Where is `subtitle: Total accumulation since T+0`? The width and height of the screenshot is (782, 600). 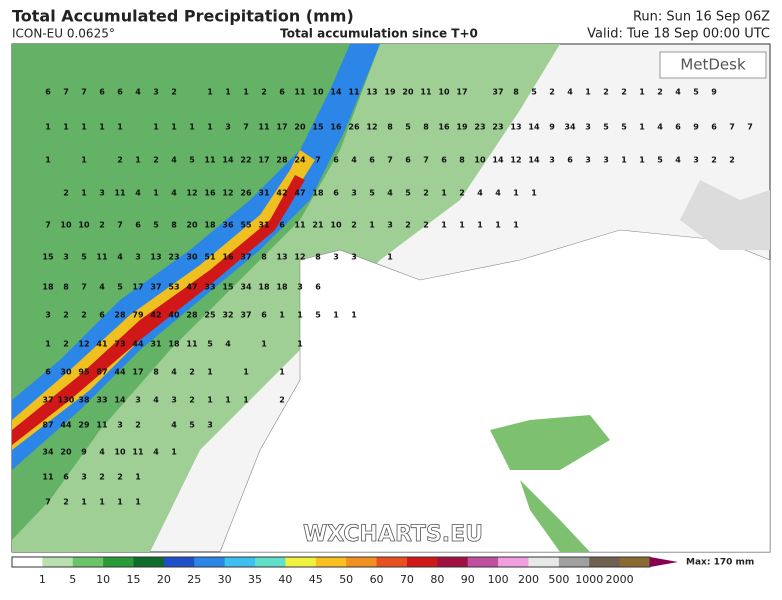
subtitle: Total accumulation since T+0 is located at coordinates (379, 34).